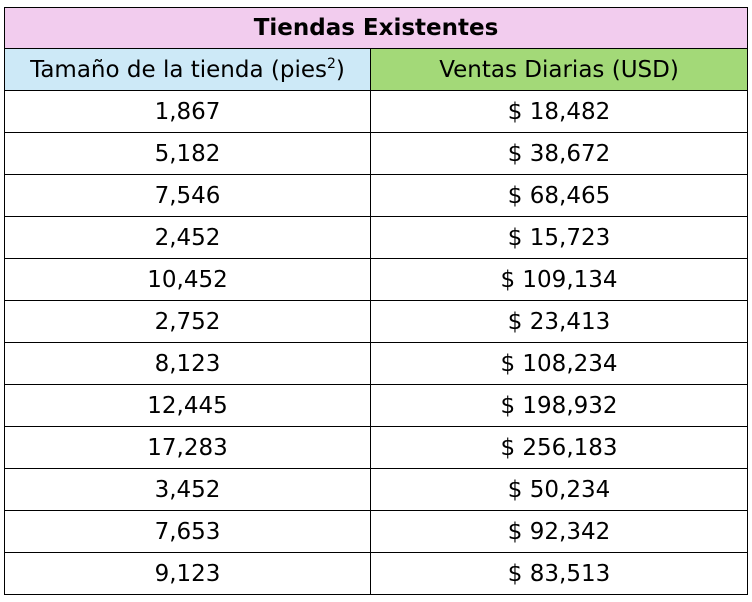 Image resolution: width=752 pixels, height=602 pixels. I want to click on table-row: 7,546 $ 68,465, so click(376, 195).